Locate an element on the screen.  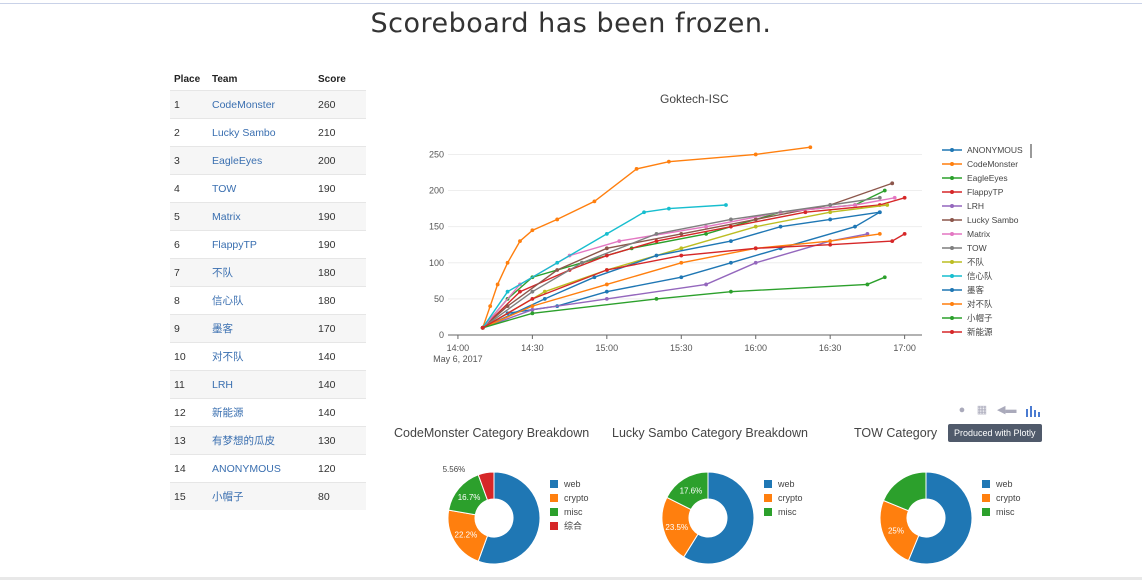
legend-label: 综合 is located at coordinates (573, 525).